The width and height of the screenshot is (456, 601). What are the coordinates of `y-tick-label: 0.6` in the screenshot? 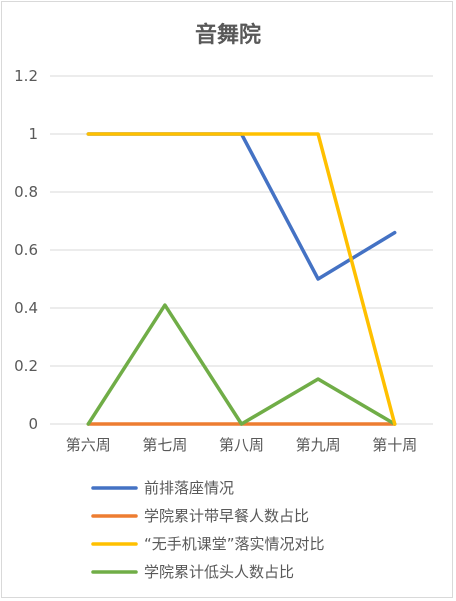 It's located at (26, 250).